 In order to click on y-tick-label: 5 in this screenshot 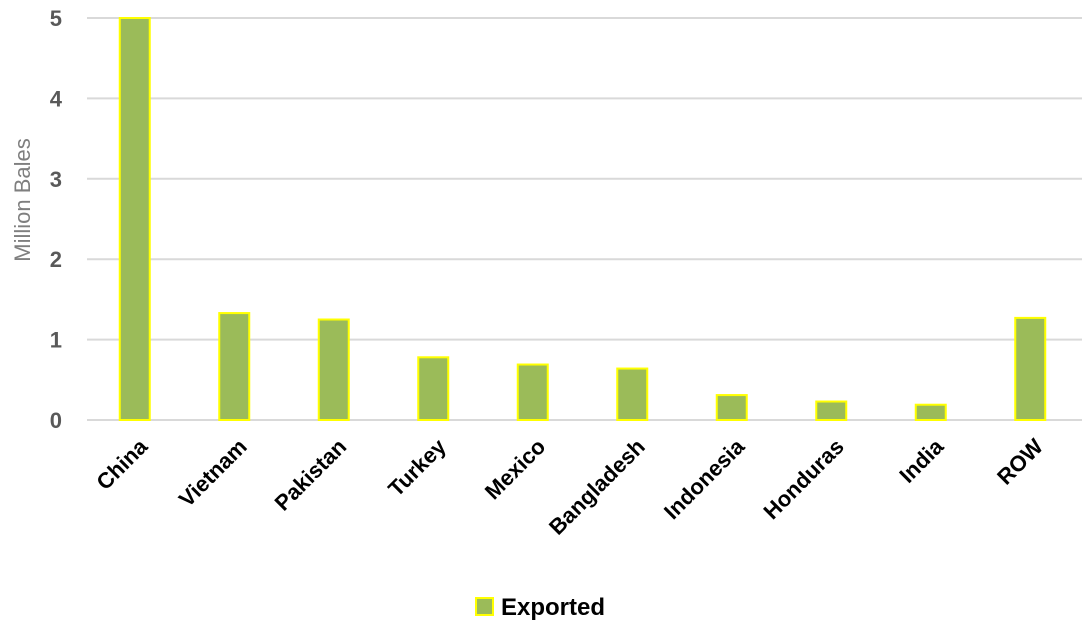, I will do `click(56, 18)`.